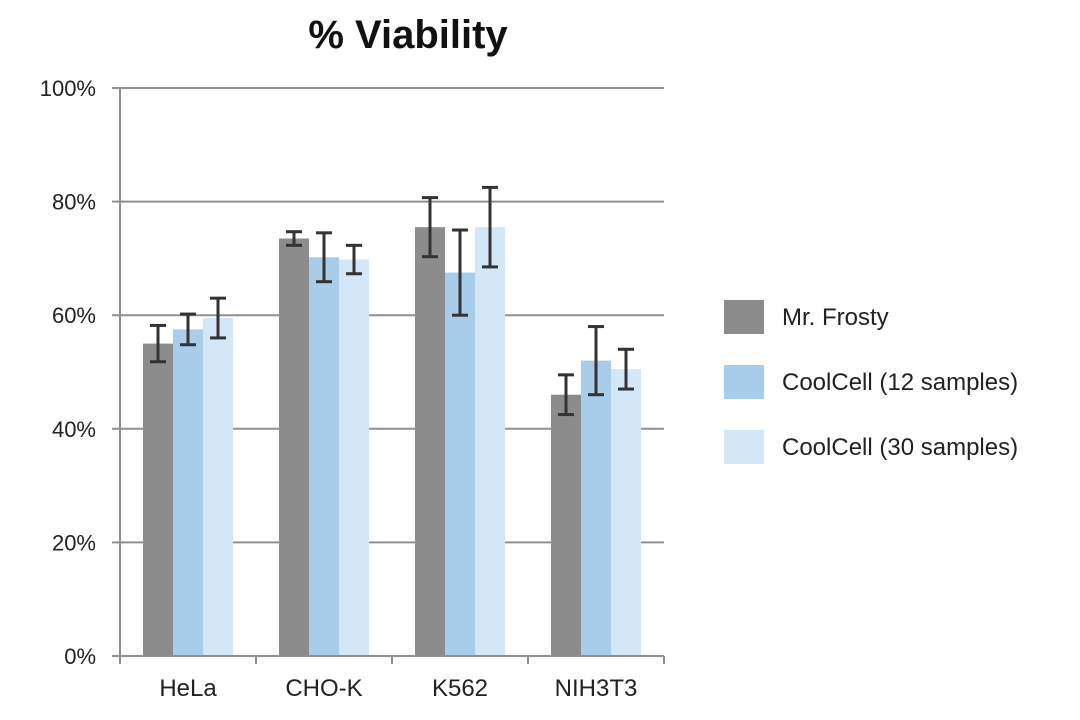  What do you see at coordinates (74, 542) in the screenshot?
I see `y-tick-label: 20%` at bounding box center [74, 542].